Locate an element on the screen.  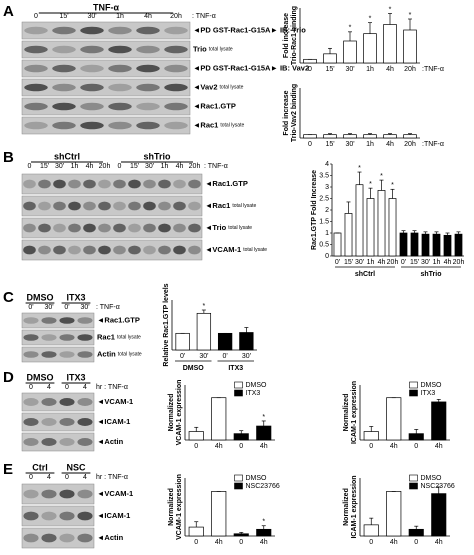
panel-letter: B is located at coordinates (8, 157).